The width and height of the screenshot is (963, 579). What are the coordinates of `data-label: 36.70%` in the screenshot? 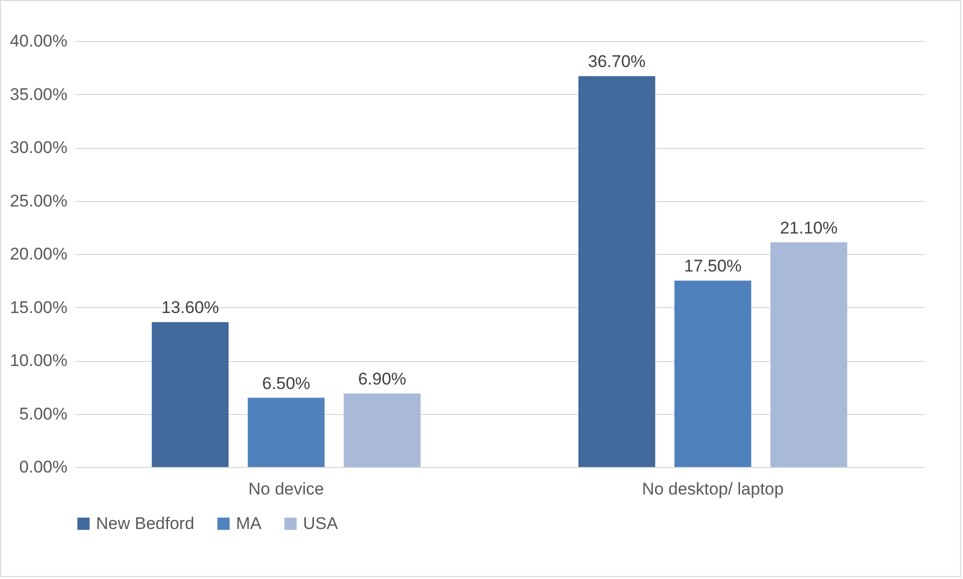 It's located at (617, 62).